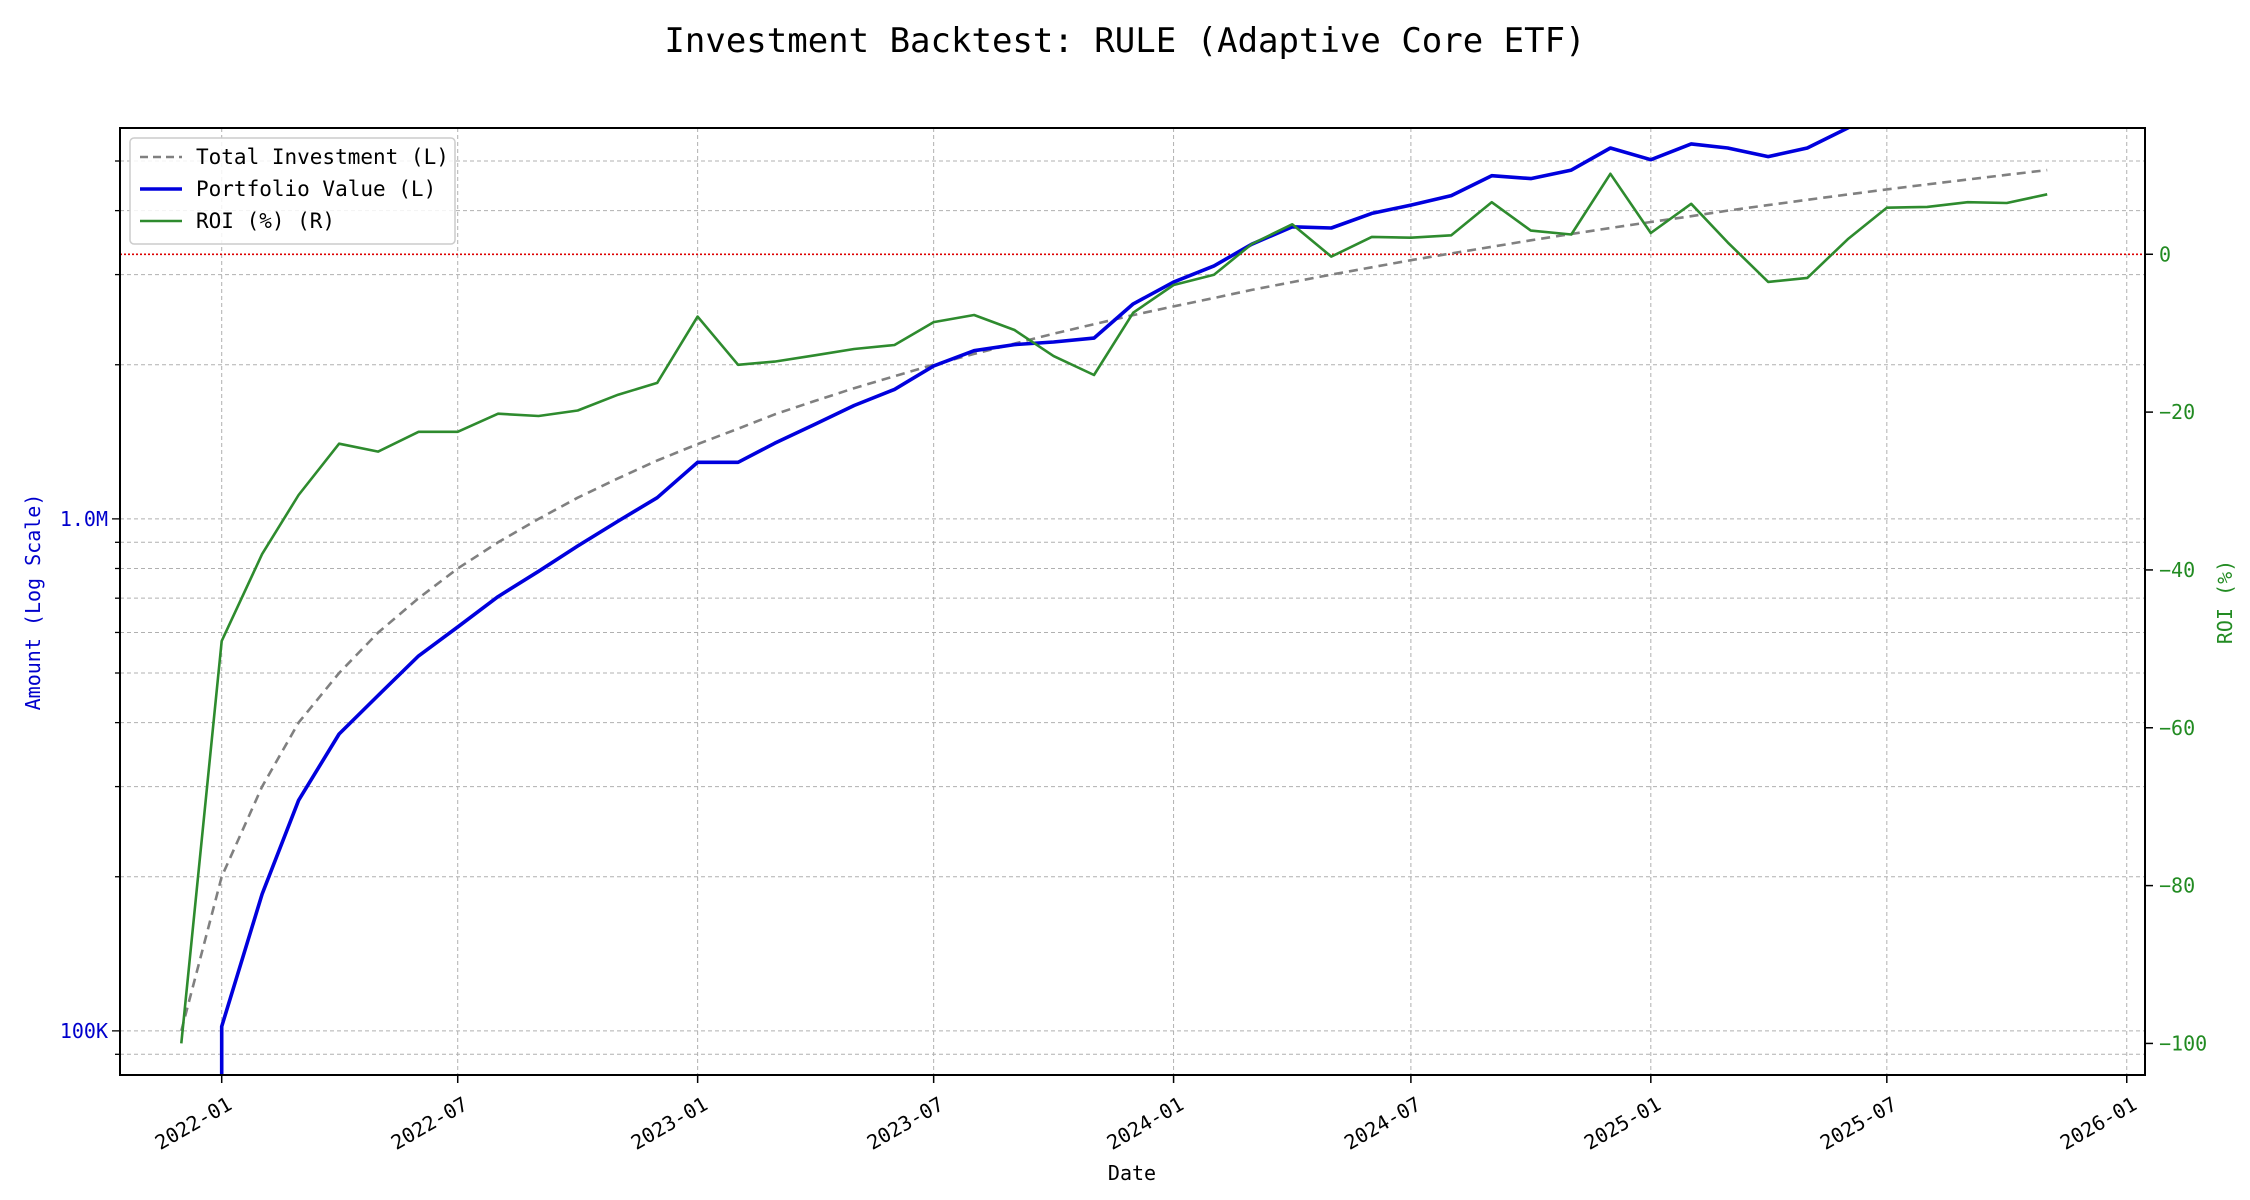 Image resolution: width=2250 pixels, height=1200 pixels. I want to click on left-tick-label: 1.0M, so click(84, 519).